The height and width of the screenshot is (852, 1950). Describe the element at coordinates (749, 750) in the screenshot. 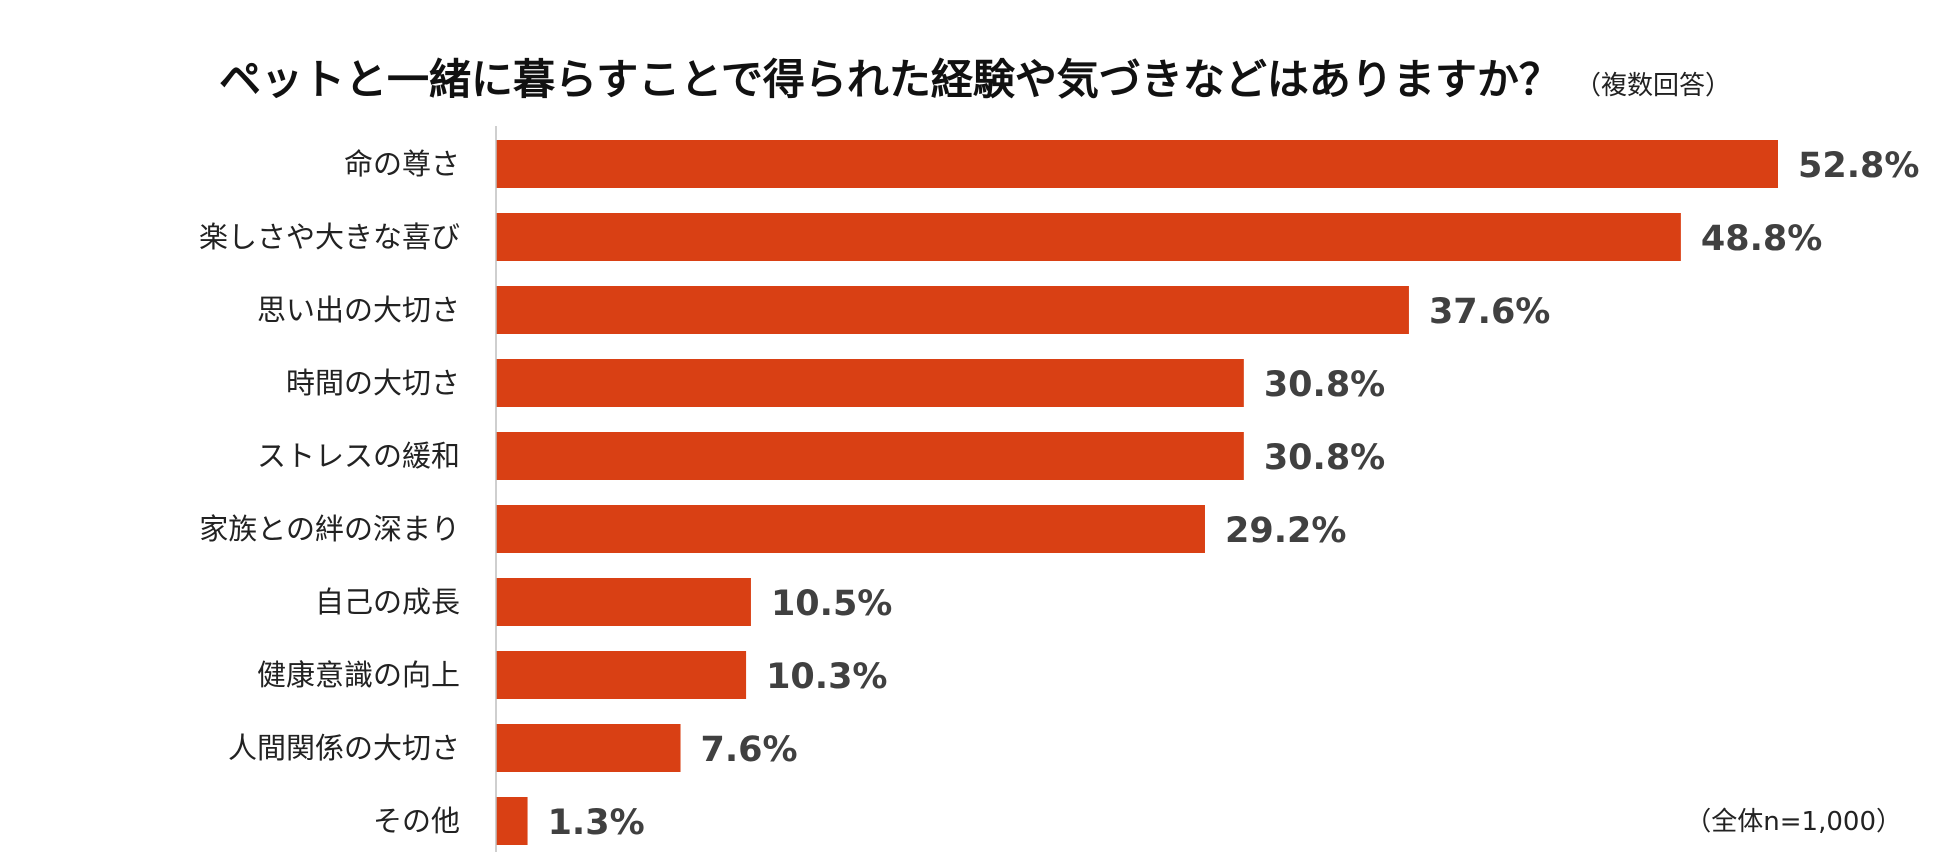

I see `data-label: 7.6%` at that location.